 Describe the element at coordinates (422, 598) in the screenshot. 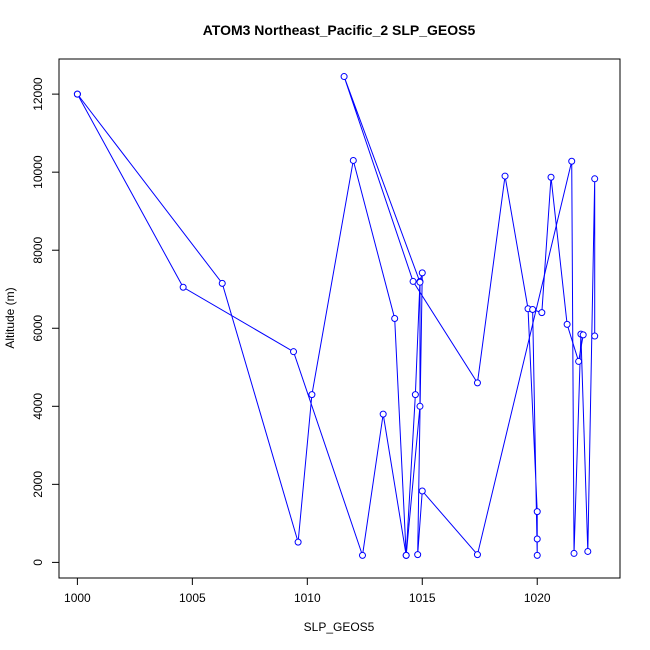

I see `x-tick-label: 1015` at that location.